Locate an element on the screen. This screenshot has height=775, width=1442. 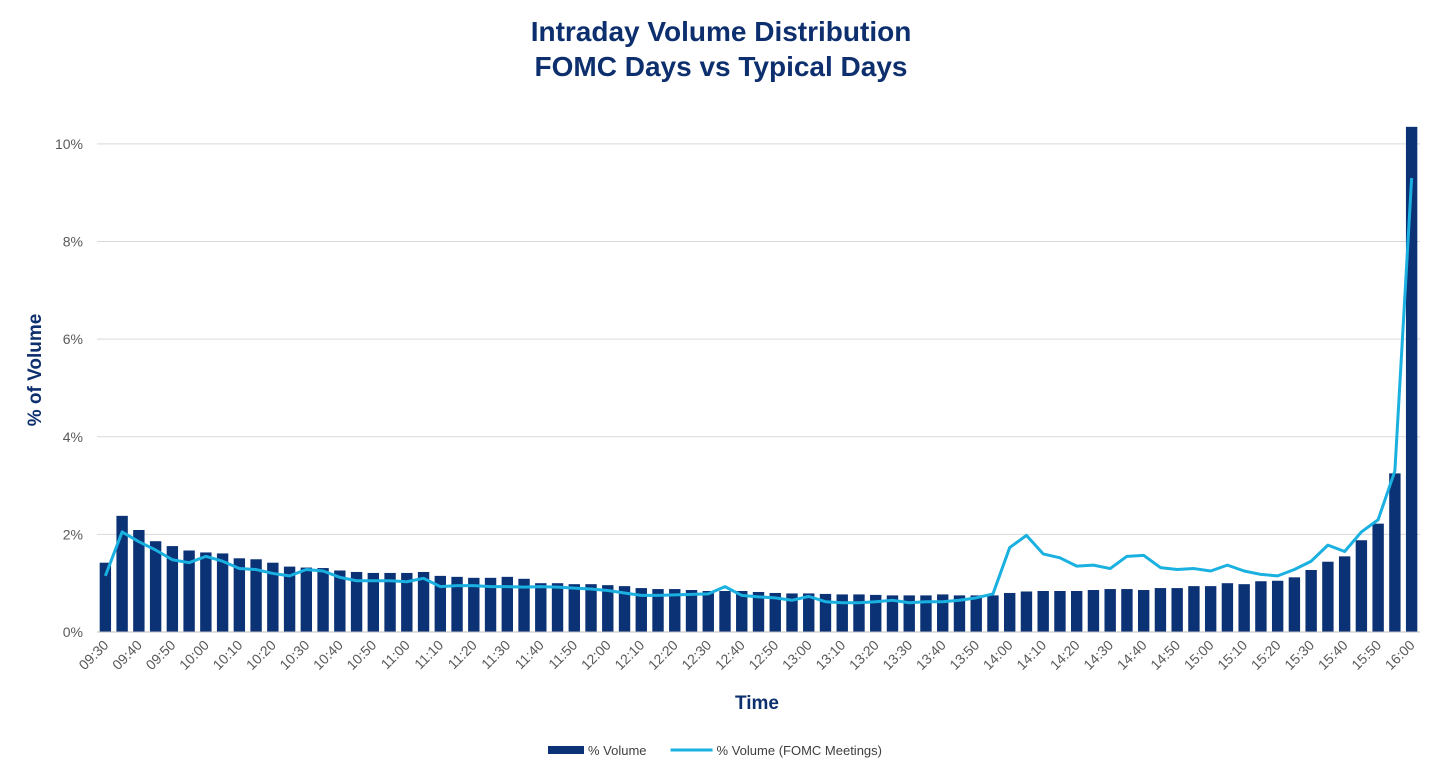
x-tick-label: 11:50 is located at coordinates (563, 655).